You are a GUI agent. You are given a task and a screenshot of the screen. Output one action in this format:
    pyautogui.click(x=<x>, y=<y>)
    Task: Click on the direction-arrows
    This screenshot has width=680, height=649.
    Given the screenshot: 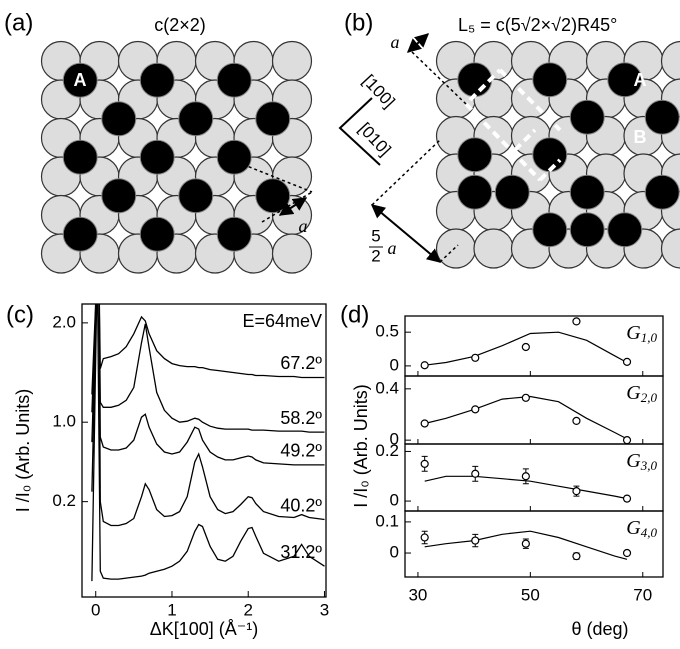 What is the action you would take?
    pyautogui.click(x=359, y=131)
    